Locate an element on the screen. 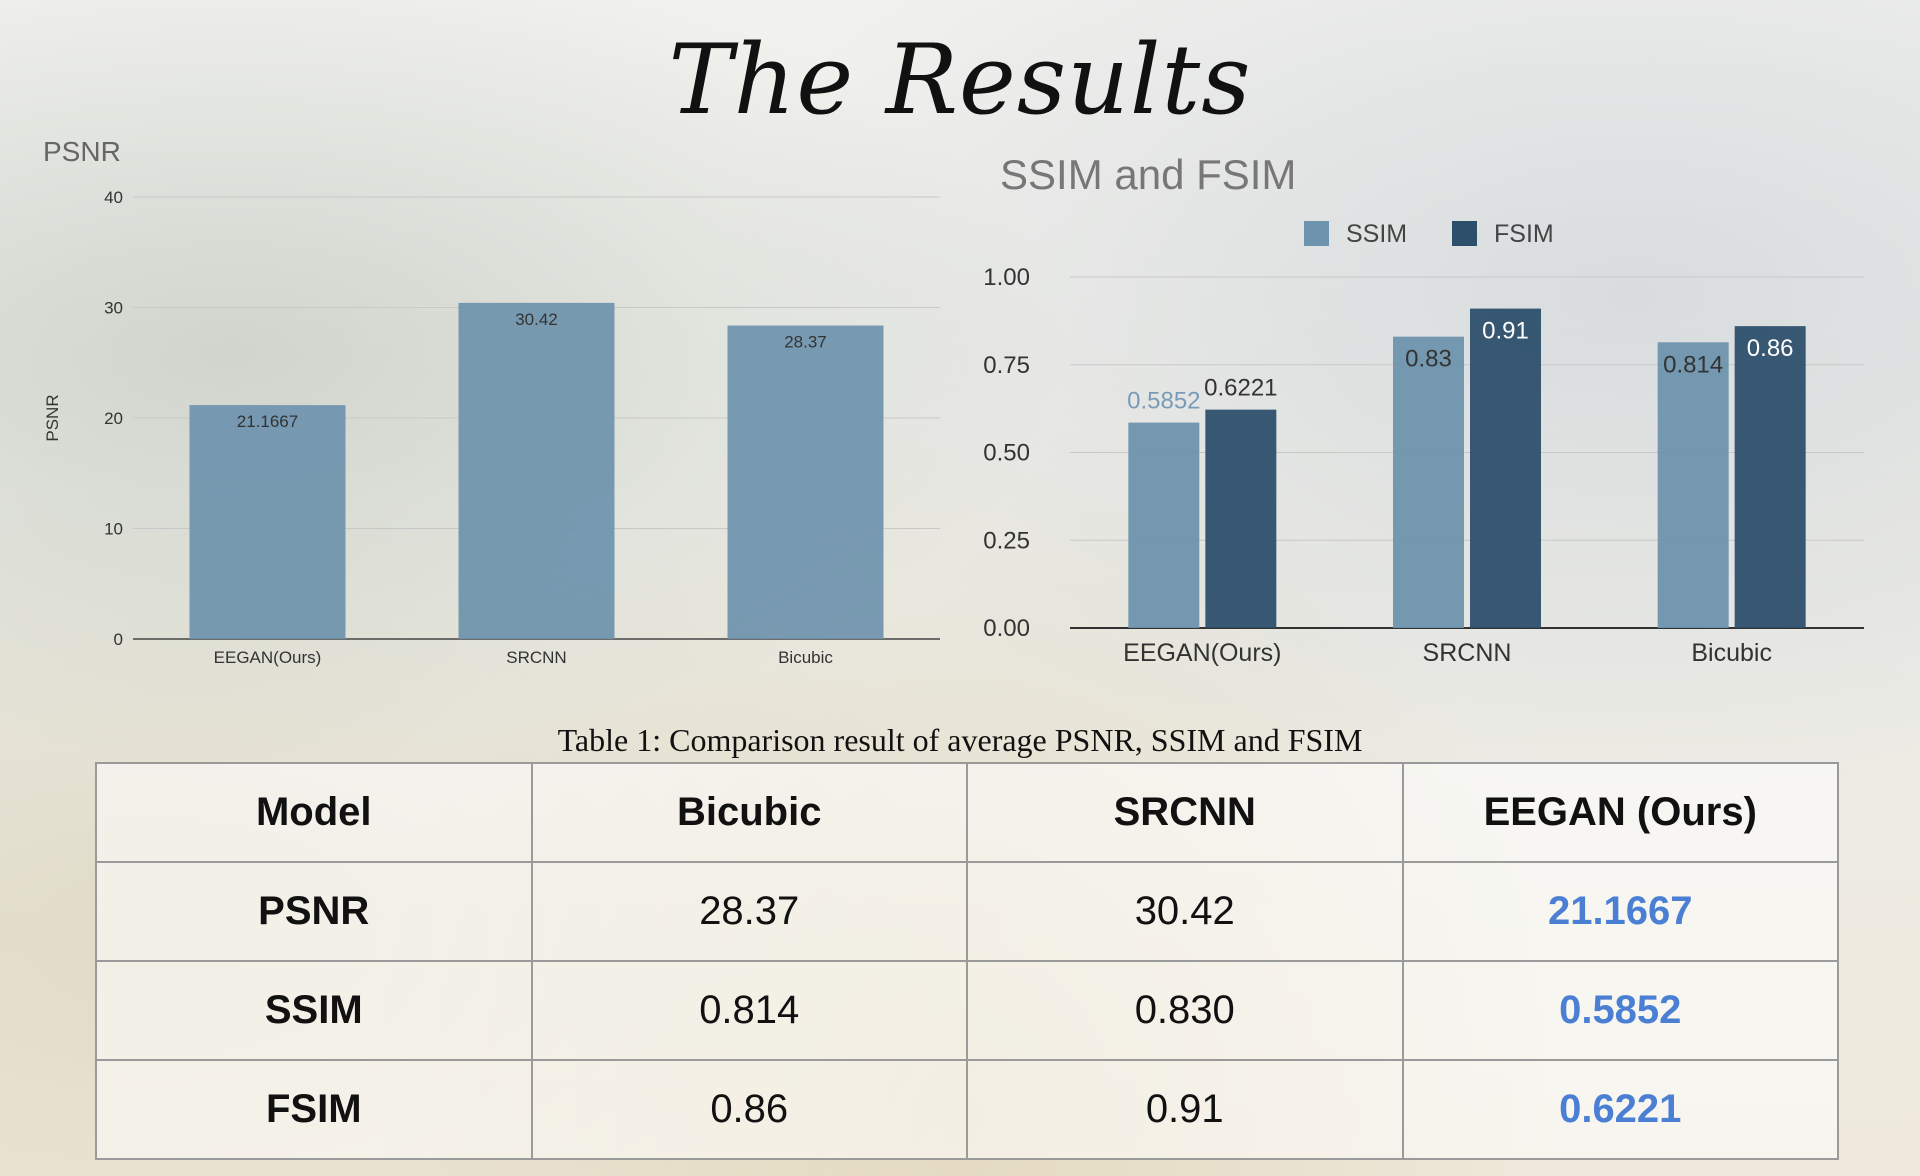 This screenshot has width=1920, height=1176. header-model: Model is located at coordinates (314, 812).